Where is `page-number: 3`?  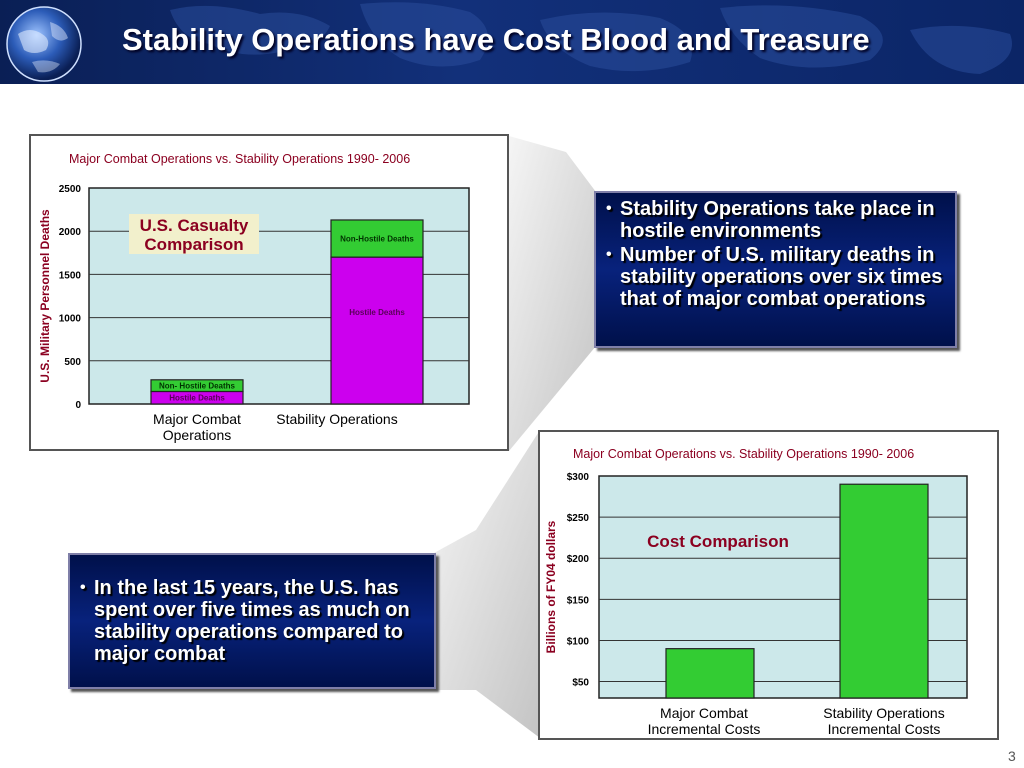
page-number: 3 is located at coordinates (1012, 756).